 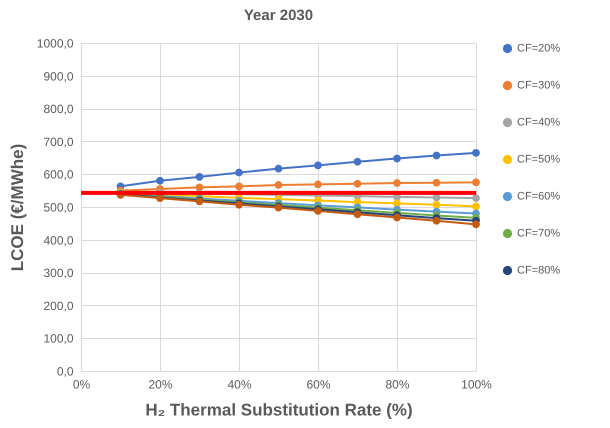 What do you see at coordinates (538, 48) in the screenshot?
I see `legend-label: CF=20%` at bounding box center [538, 48].